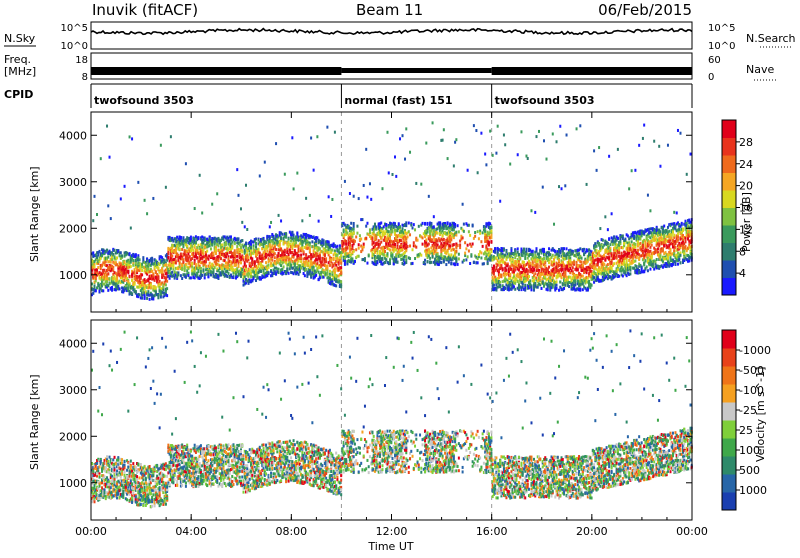 The image size is (800, 558). I want to click on freq-band, so click(416, 70).